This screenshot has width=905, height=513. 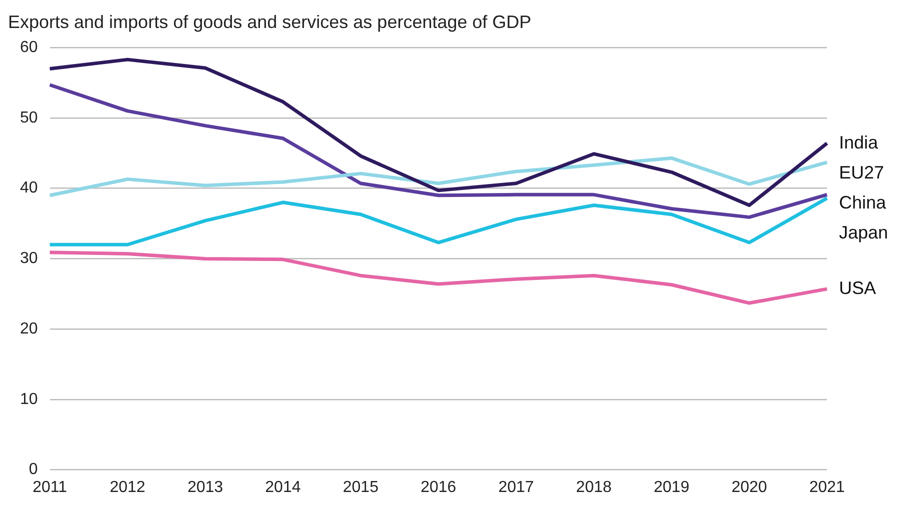 What do you see at coordinates (863, 202) in the screenshot?
I see `series-label: China` at bounding box center [863, 202].